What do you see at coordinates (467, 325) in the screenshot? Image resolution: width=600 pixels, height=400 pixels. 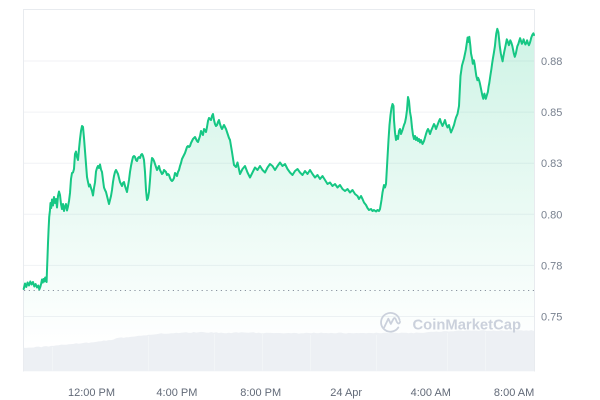 I see `svg-text: CoinMarketCap` at bounding box center [467, 325].